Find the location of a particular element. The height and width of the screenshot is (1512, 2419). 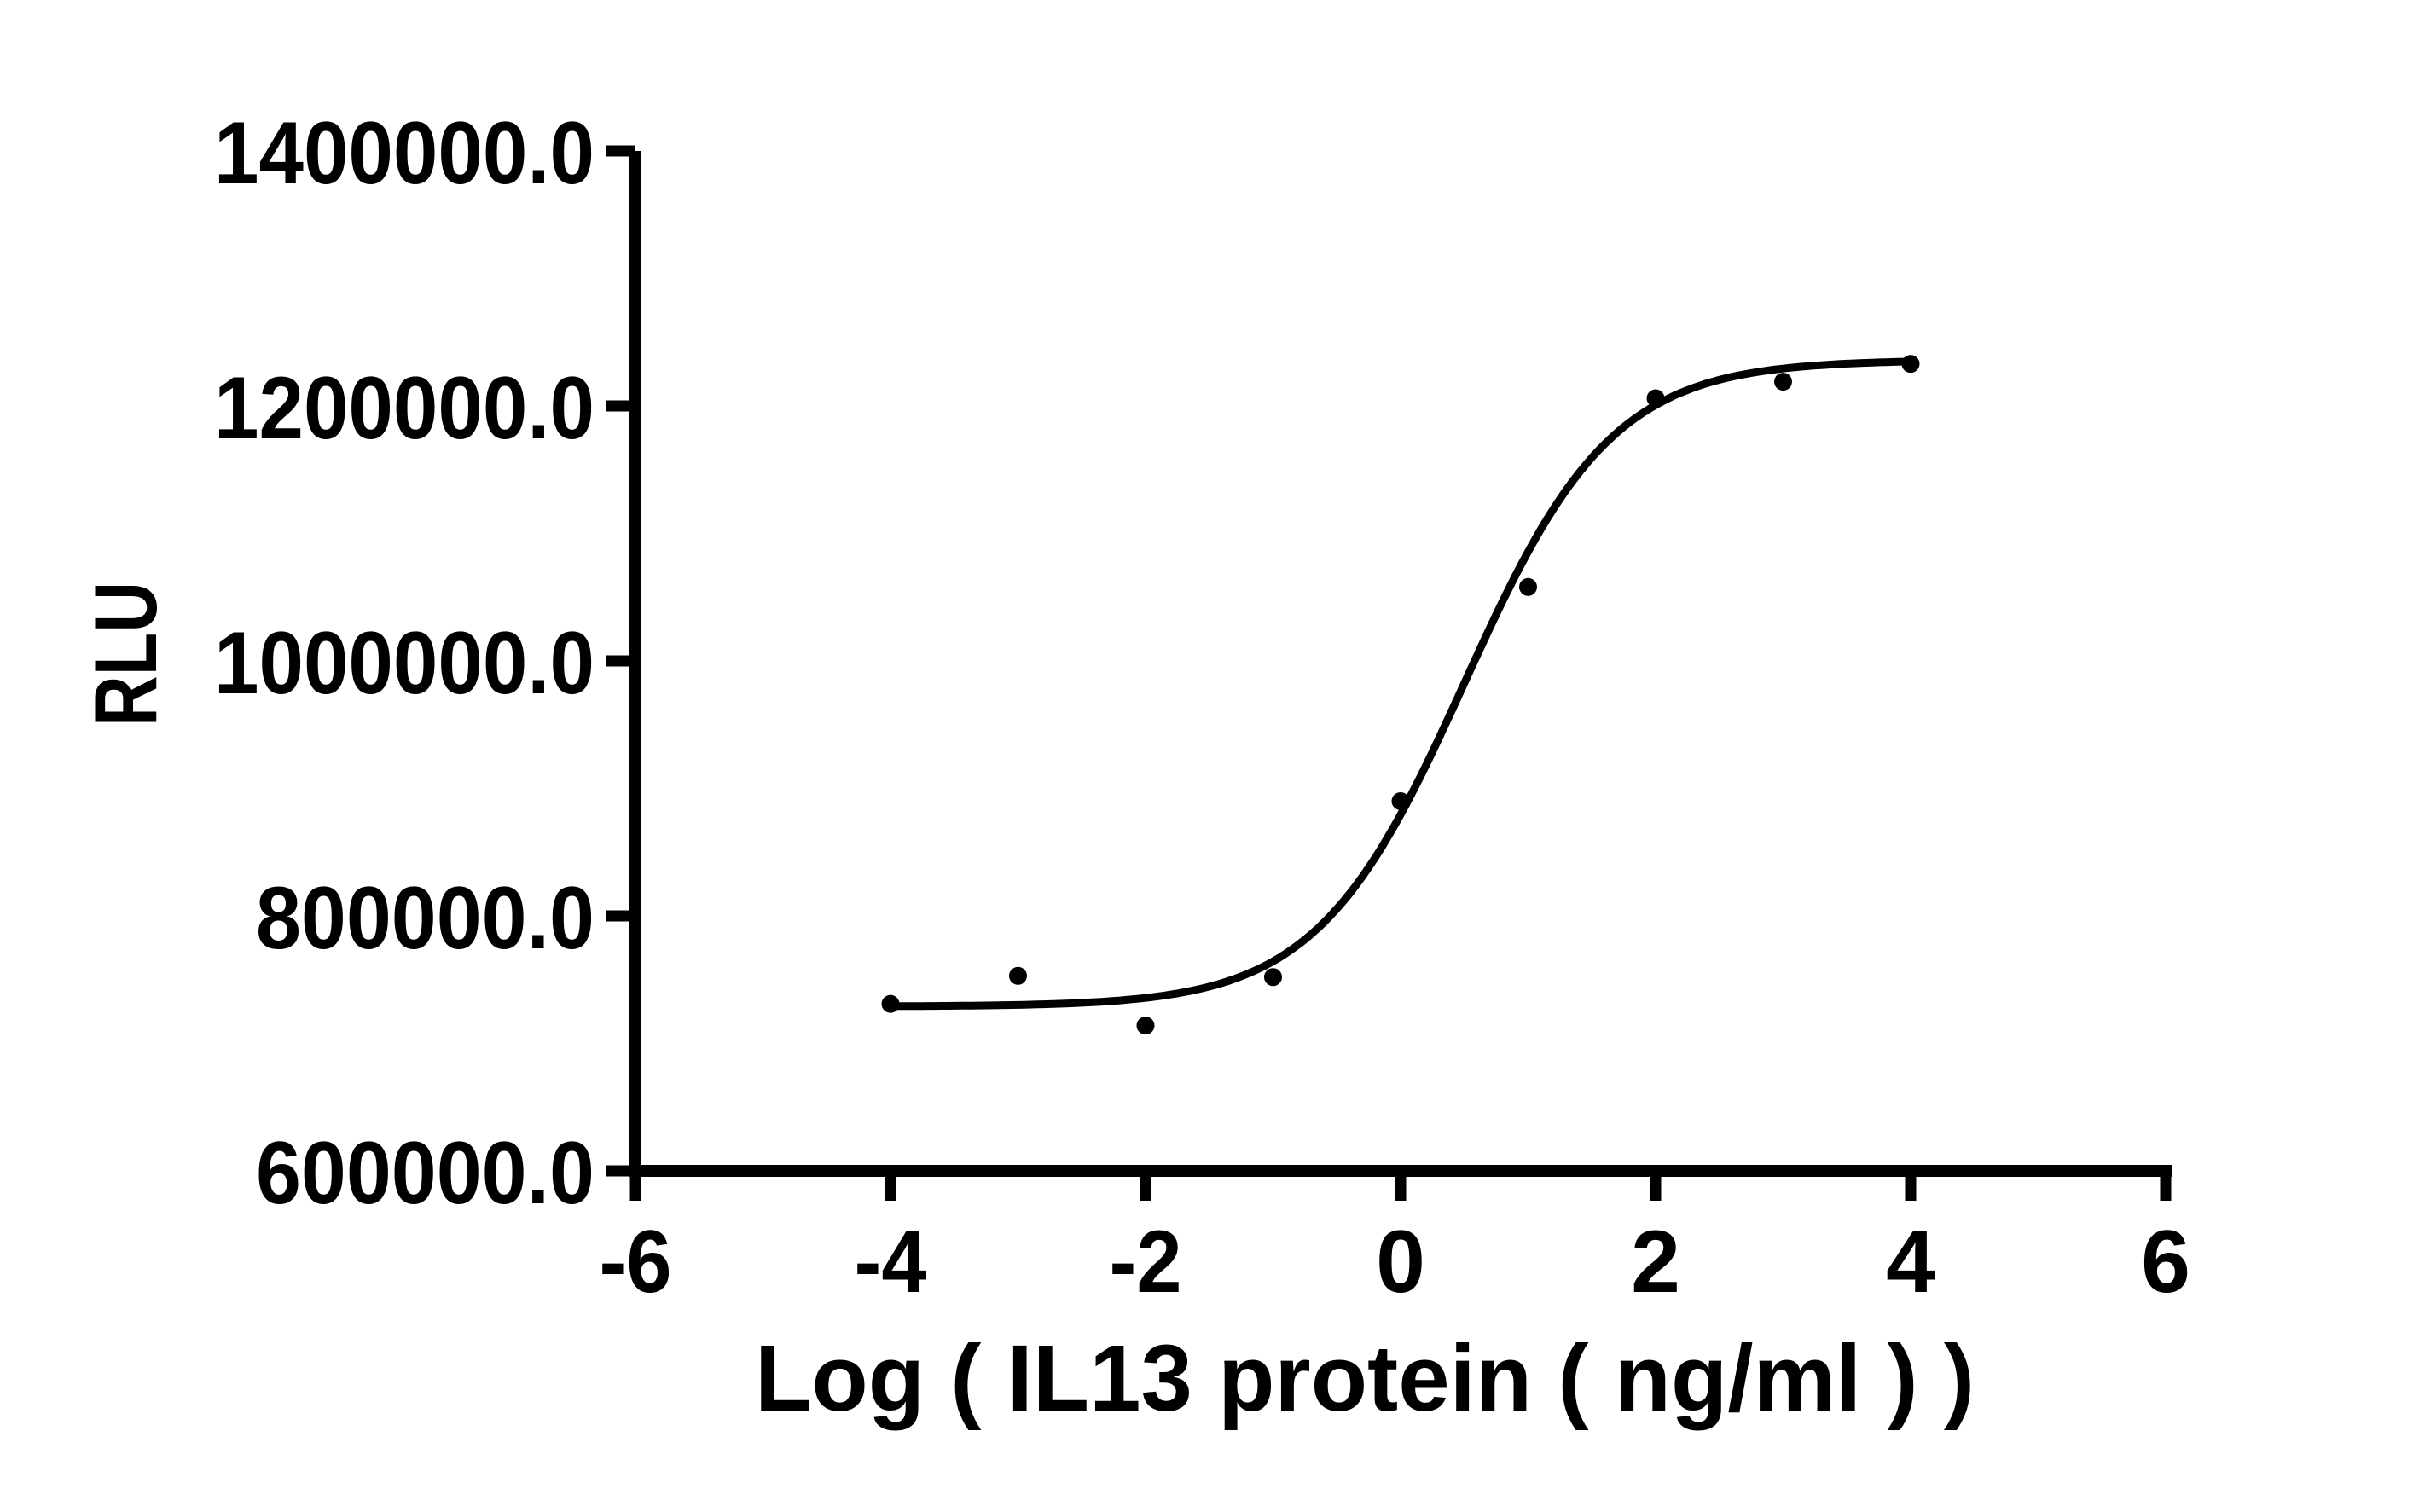

x-tick-label: 2 is located at coordinates (1655, 1262).